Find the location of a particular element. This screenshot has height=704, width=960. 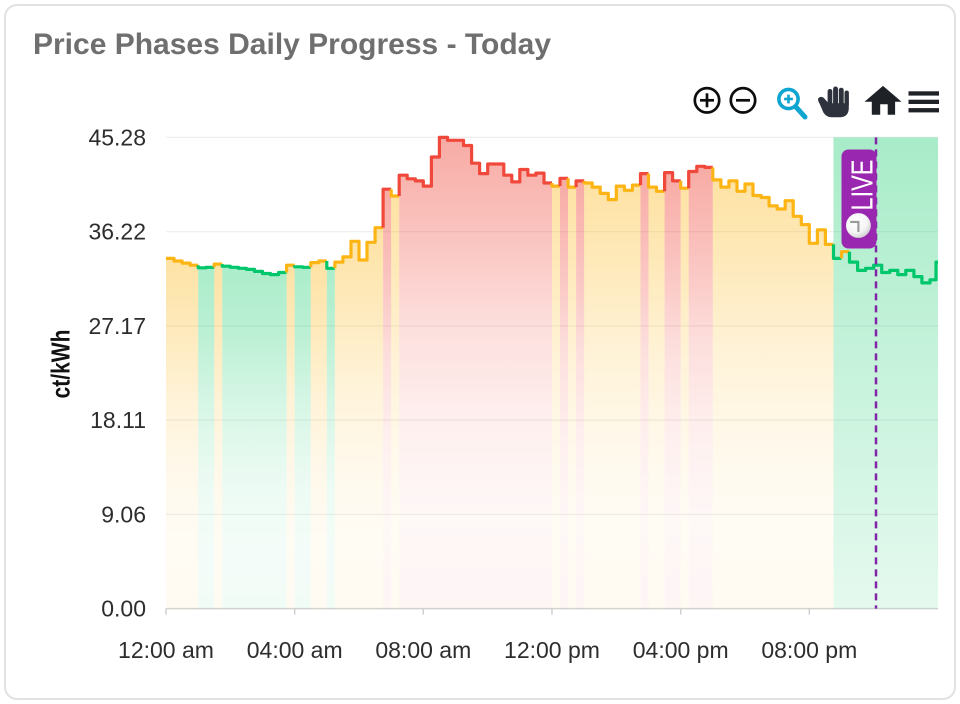

svg-text: 08:00 pm is located at coordinates (809, 650).